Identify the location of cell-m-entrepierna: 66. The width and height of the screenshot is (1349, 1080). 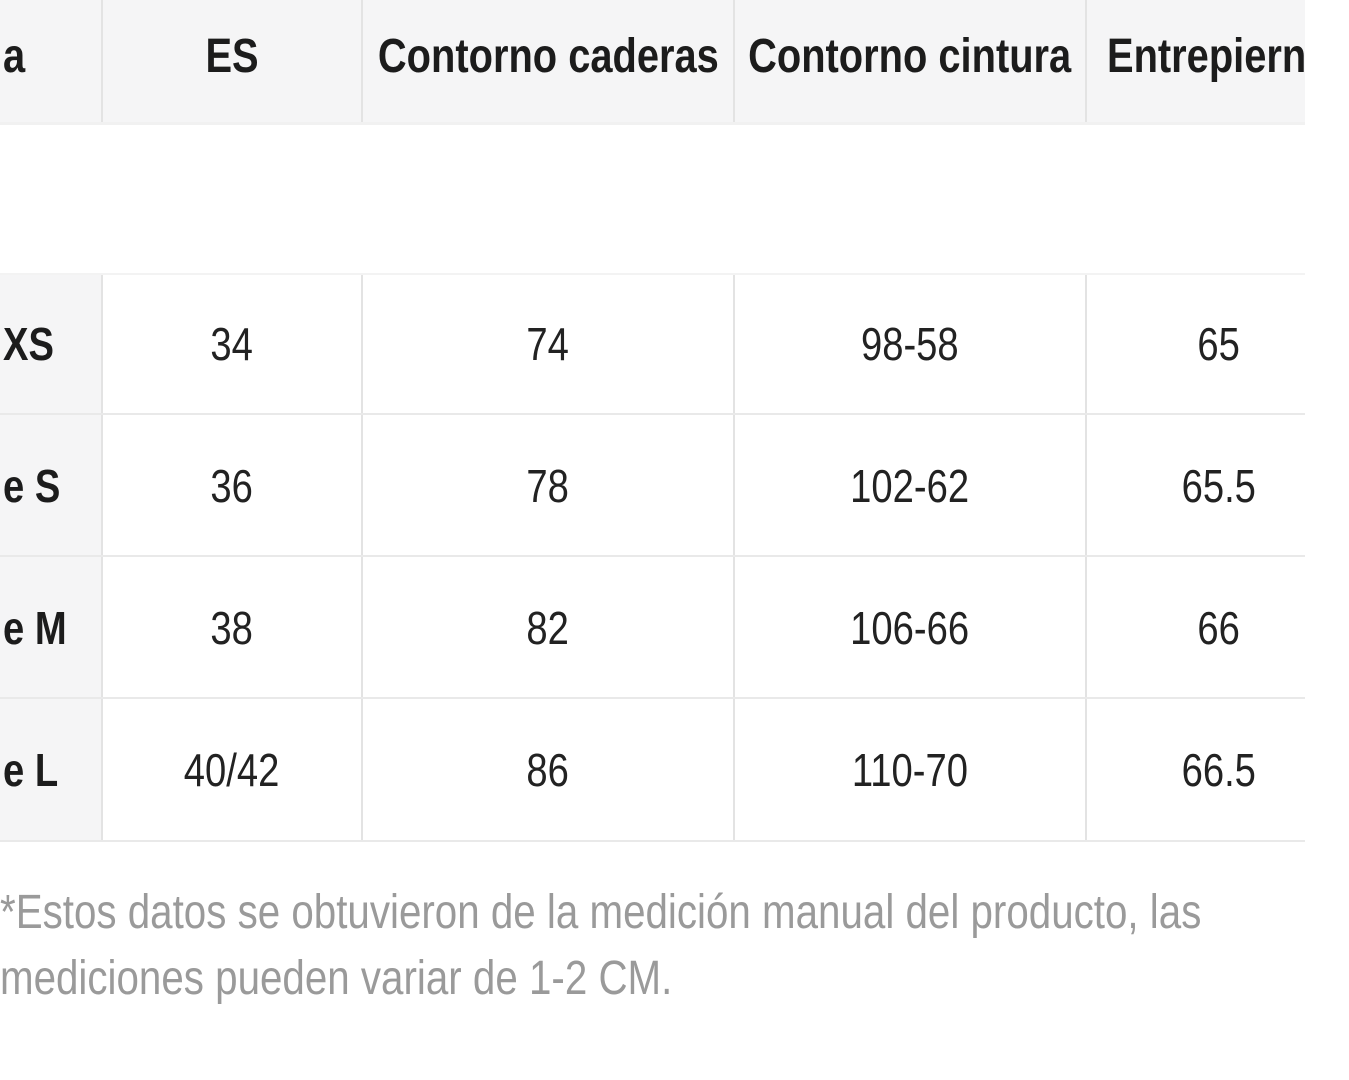
(1195, 628).